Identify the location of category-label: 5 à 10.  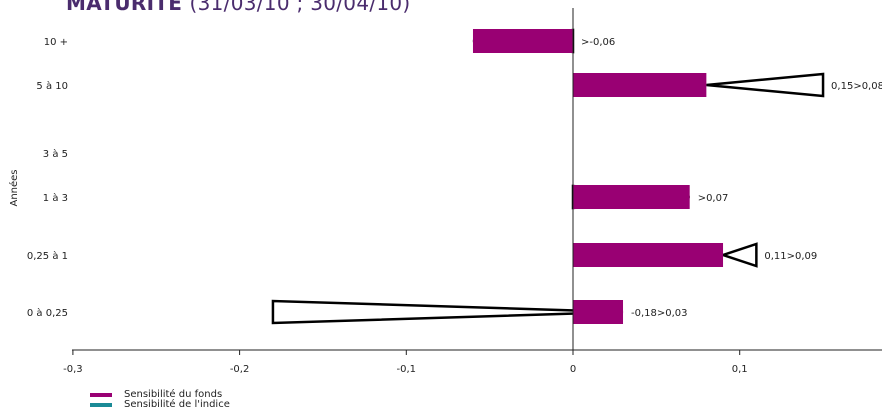
(52, 86).